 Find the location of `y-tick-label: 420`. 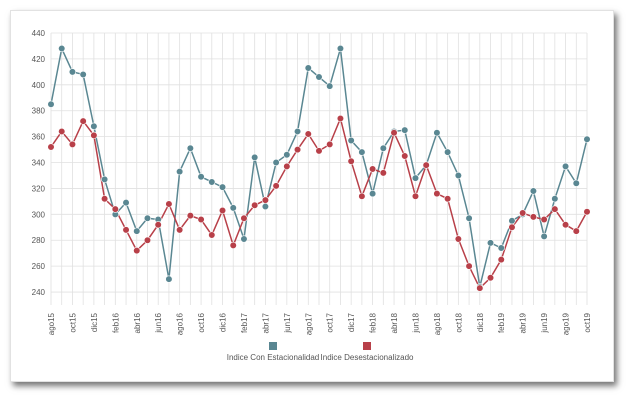

y-tick-label: 420 is located at coordinates (39, 59).